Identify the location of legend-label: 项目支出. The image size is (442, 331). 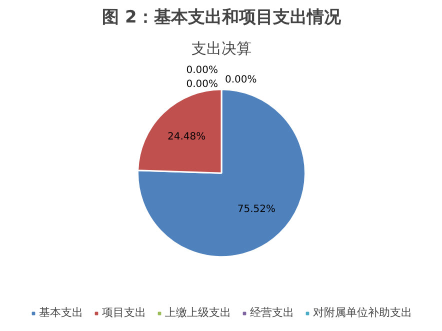
(124, 312).